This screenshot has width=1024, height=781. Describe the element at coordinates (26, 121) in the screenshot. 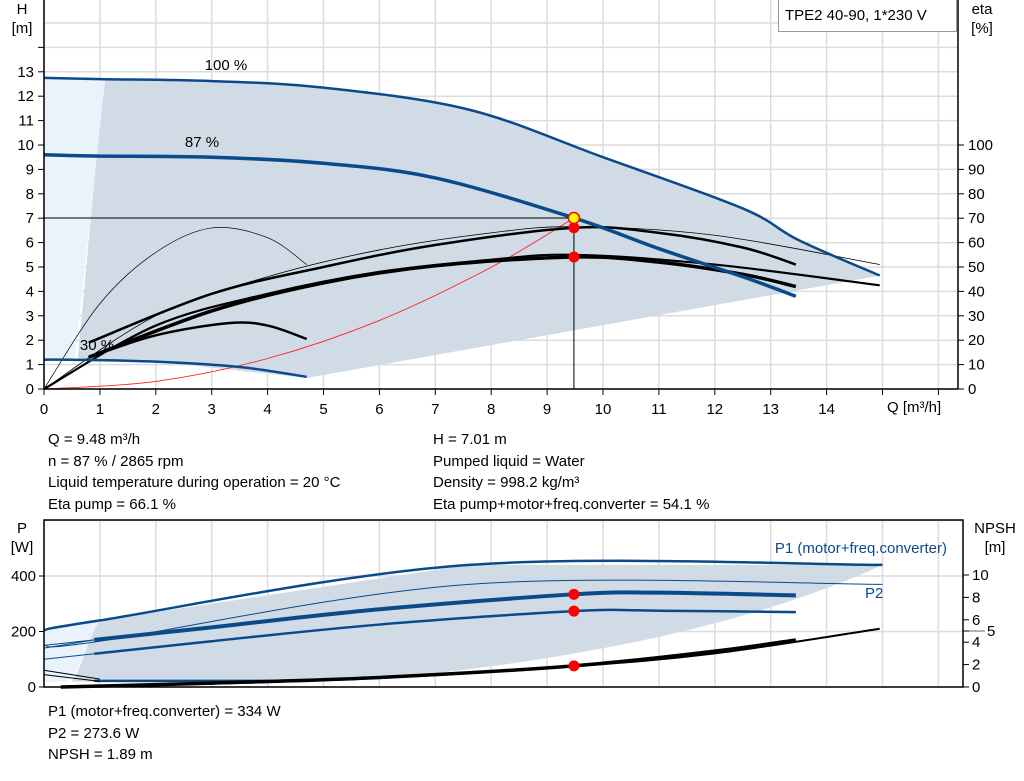

I see `h-tick-label: 11` at that location.